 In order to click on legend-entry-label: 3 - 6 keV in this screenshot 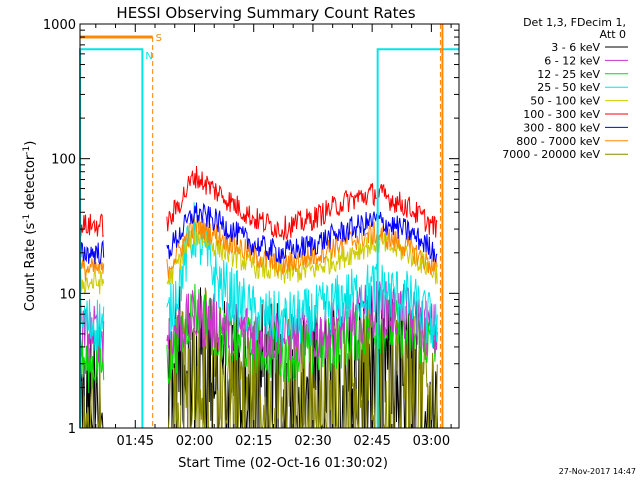, I will do `click(575, 47)`.